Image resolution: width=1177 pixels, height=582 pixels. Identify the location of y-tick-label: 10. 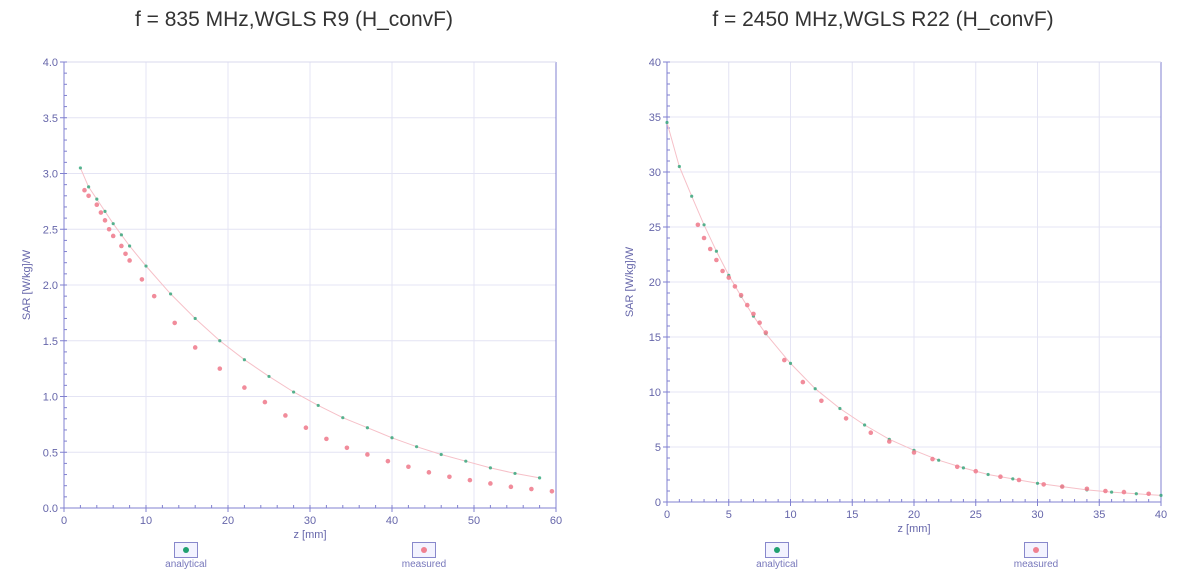
(655, 393).